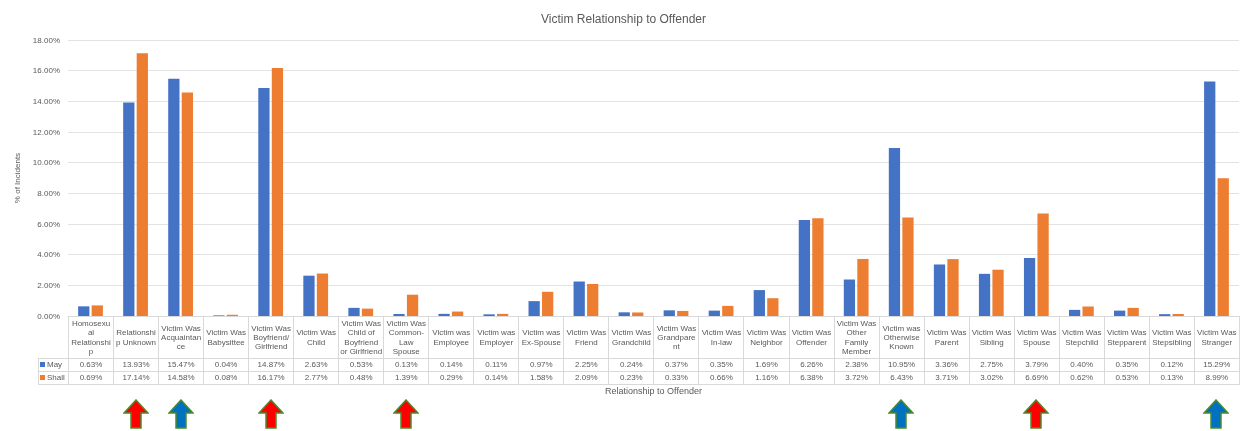  Describe the element at coordinates (451, 337) in the screenshot. I see `x-tick-label: Victim was Employee` at that location.